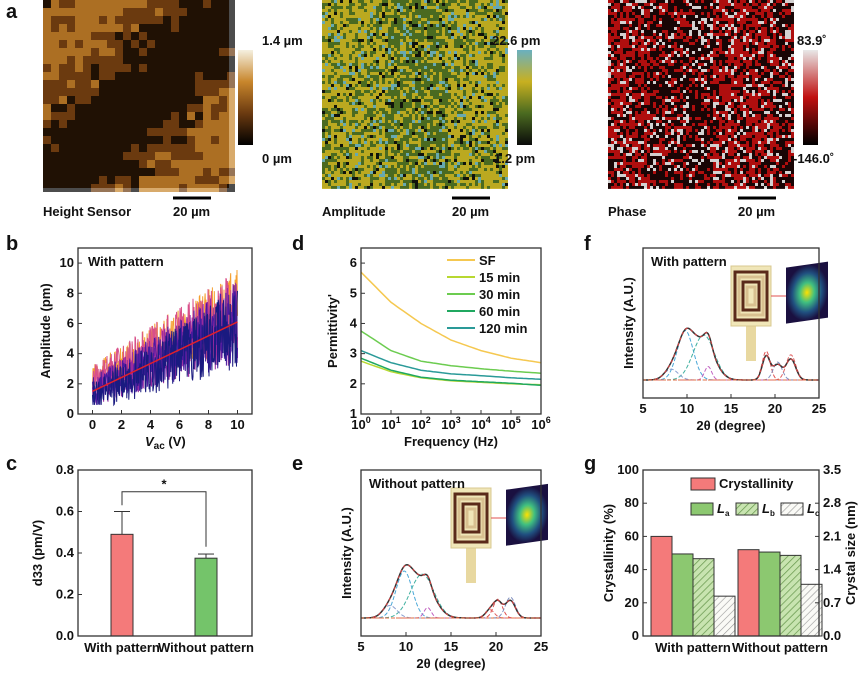  What do you see at coordinates (470, 211) in the screenshot?
I see `scale-bar-label: 20 µm` at bounding box center [470, 211].